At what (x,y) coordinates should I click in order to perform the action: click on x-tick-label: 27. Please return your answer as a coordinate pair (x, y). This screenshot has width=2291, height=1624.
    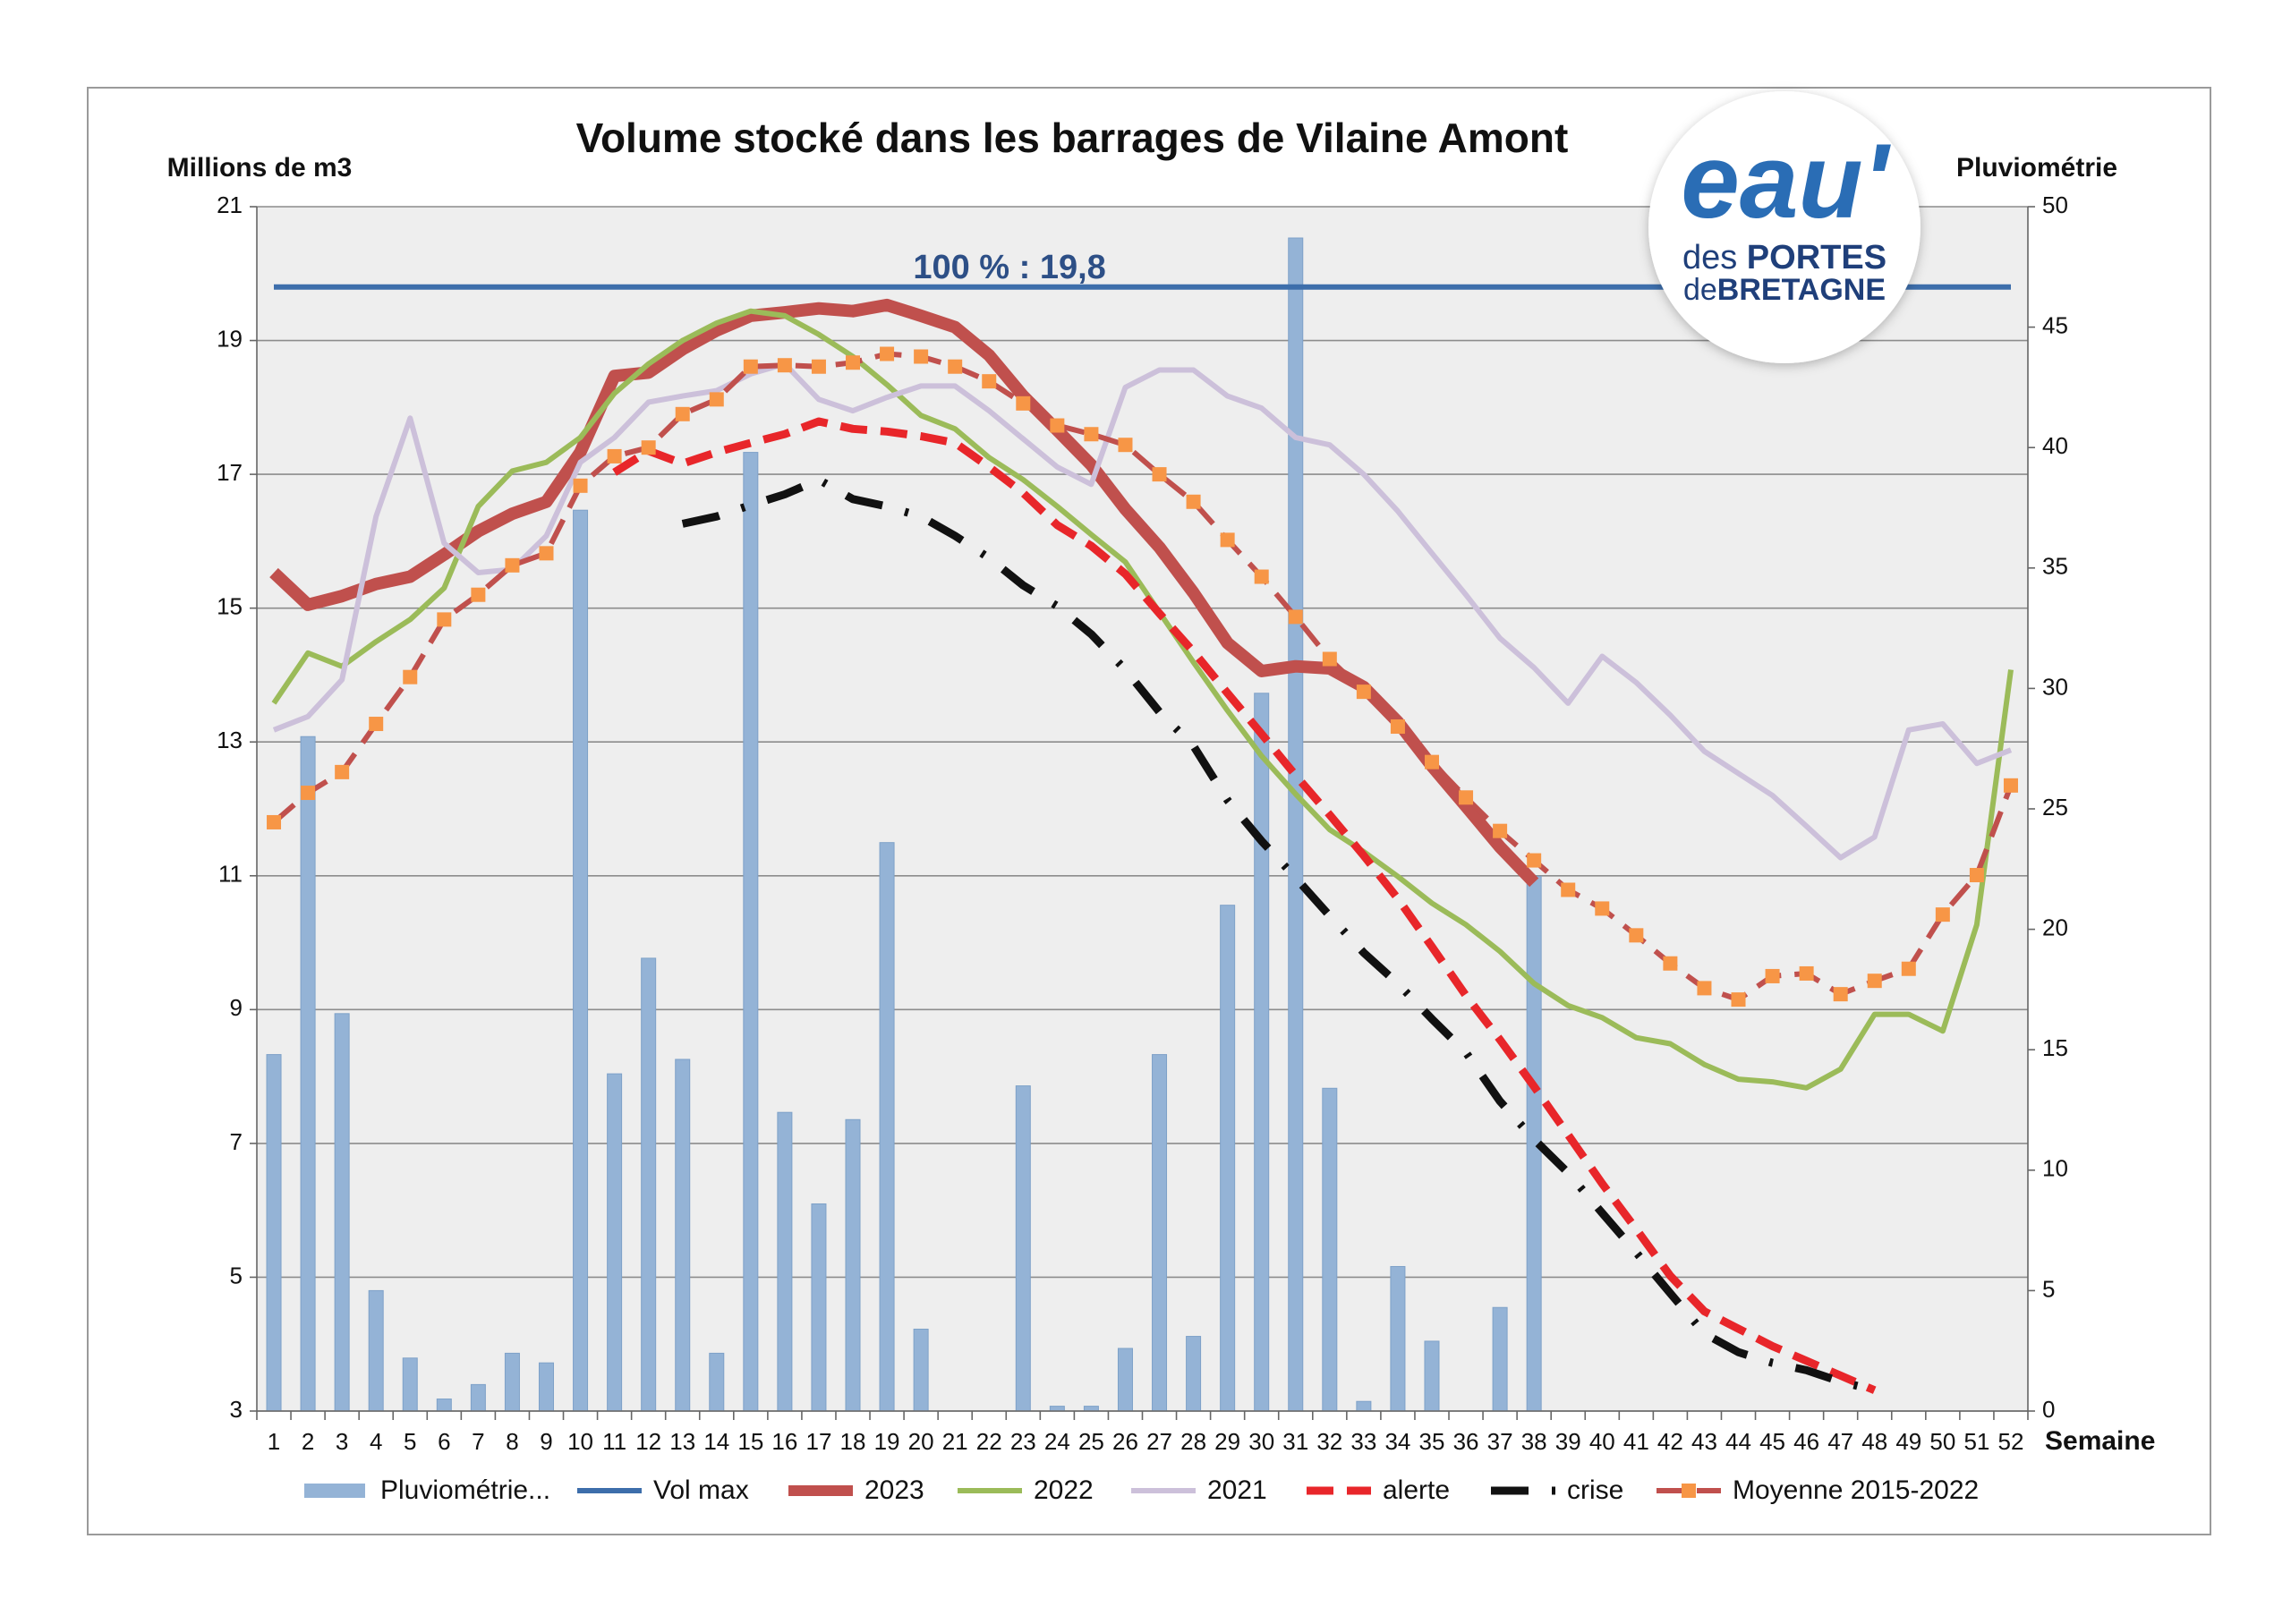
    Looking at the image, I should click on (1159, 1441).